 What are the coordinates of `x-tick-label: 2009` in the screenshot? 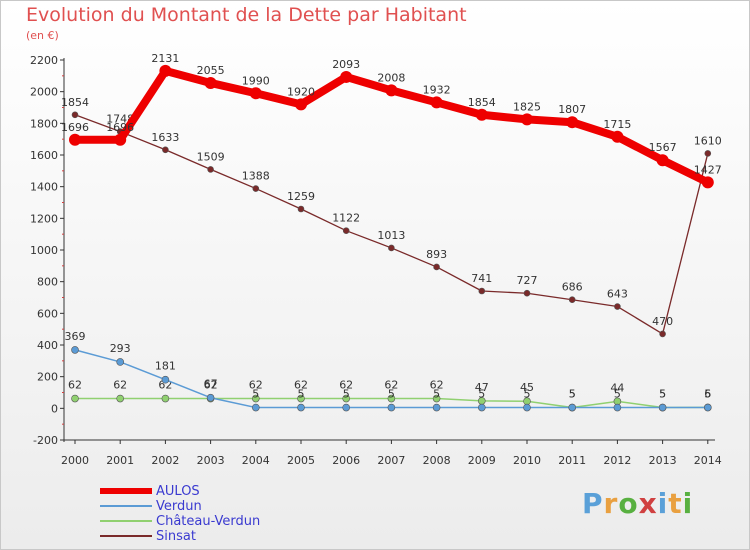 It's located at (482, 460).